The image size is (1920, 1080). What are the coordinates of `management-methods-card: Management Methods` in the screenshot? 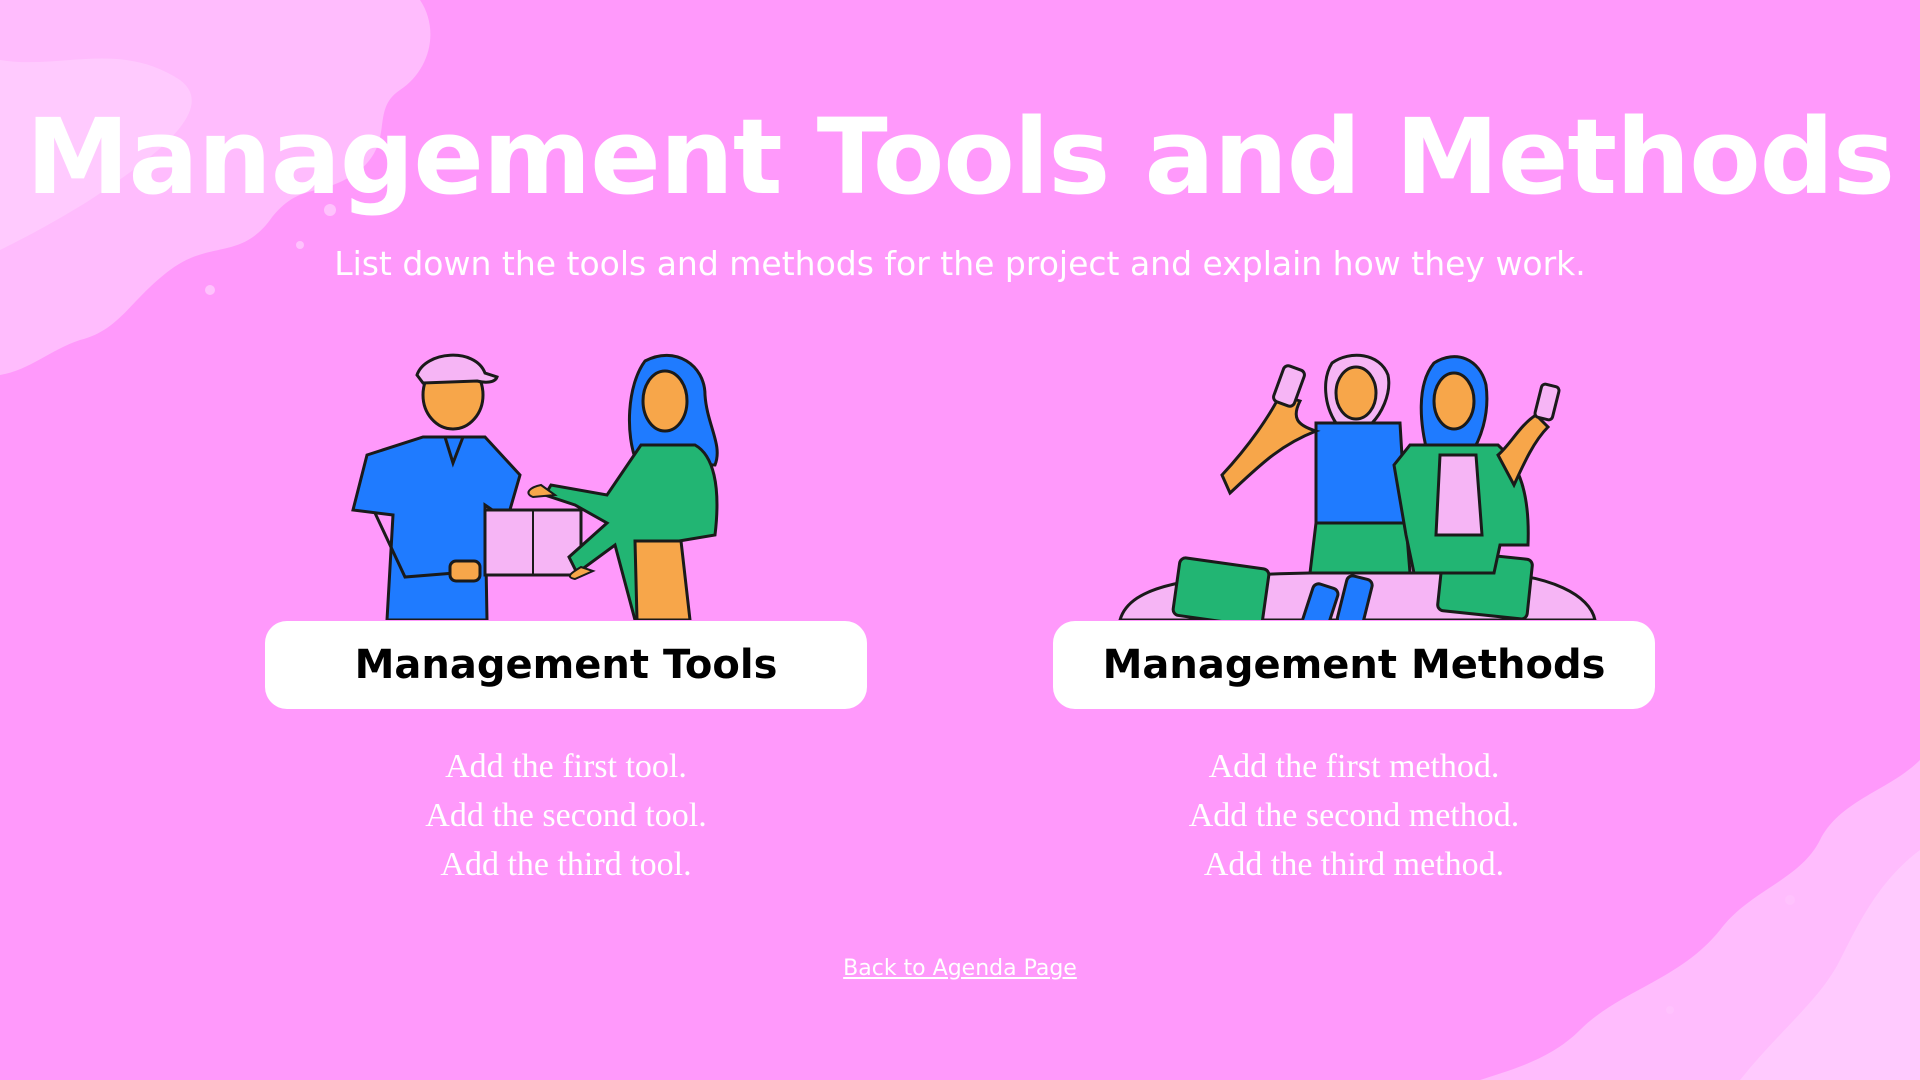 It's located at (1354, 665).